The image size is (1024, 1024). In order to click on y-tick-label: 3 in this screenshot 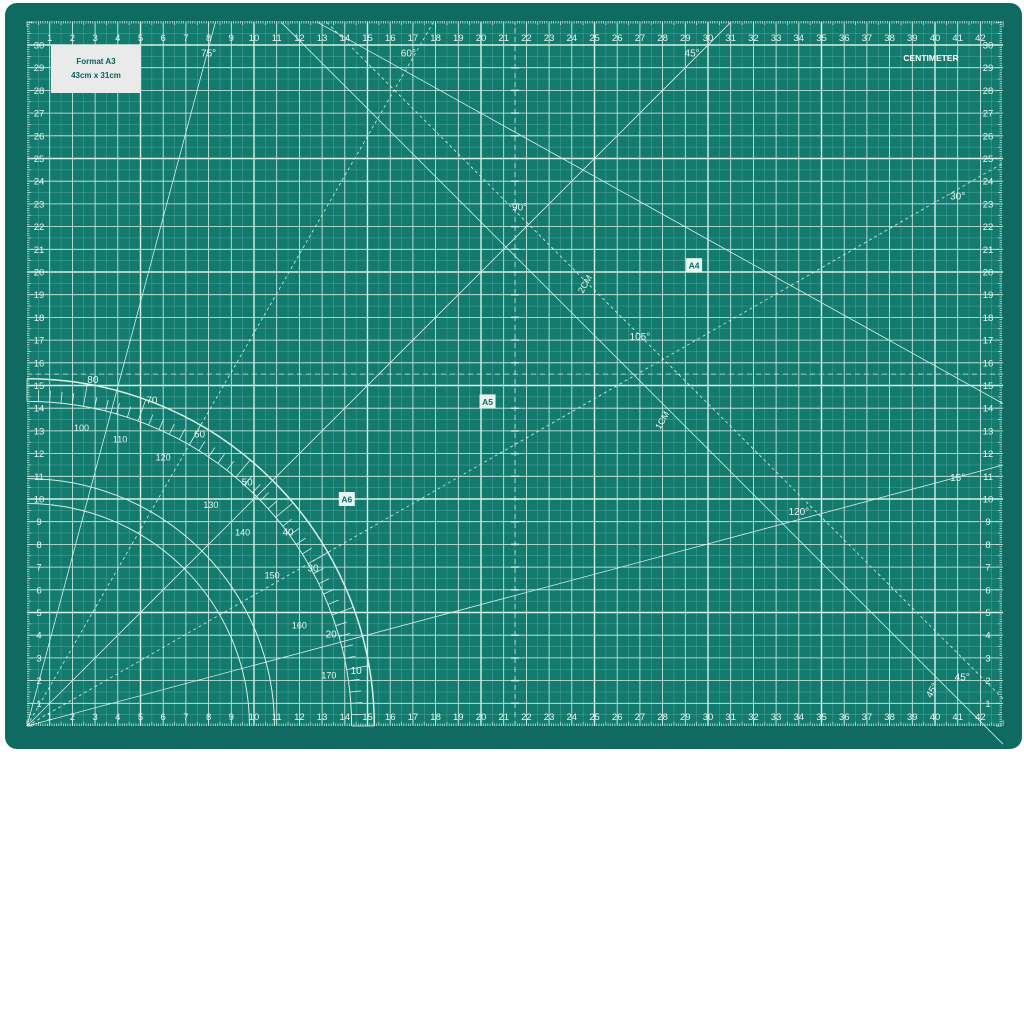, I will do `click(38, 658)`.